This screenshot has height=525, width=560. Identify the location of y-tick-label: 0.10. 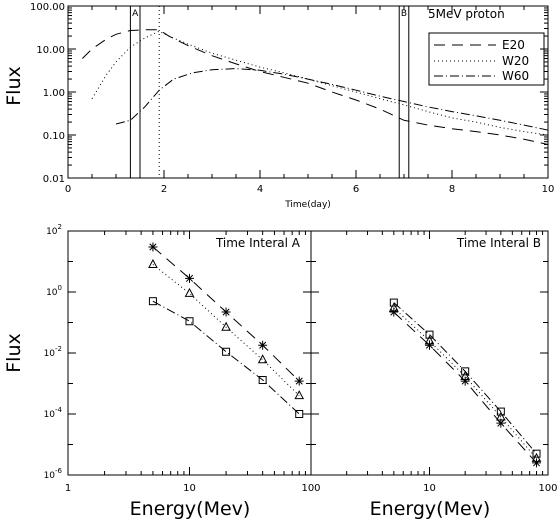
(54, 136).